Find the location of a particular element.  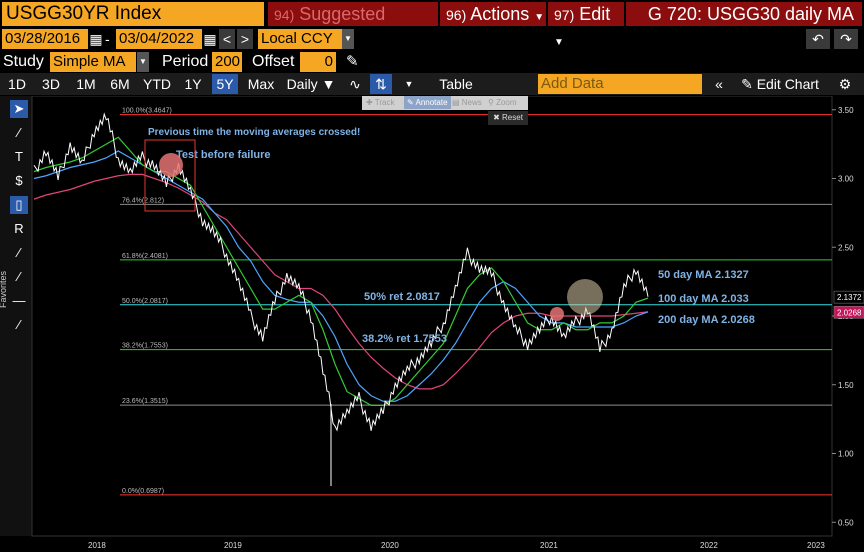

actions-button: 96) Actions ▼ is located at coordinates (493, 14).